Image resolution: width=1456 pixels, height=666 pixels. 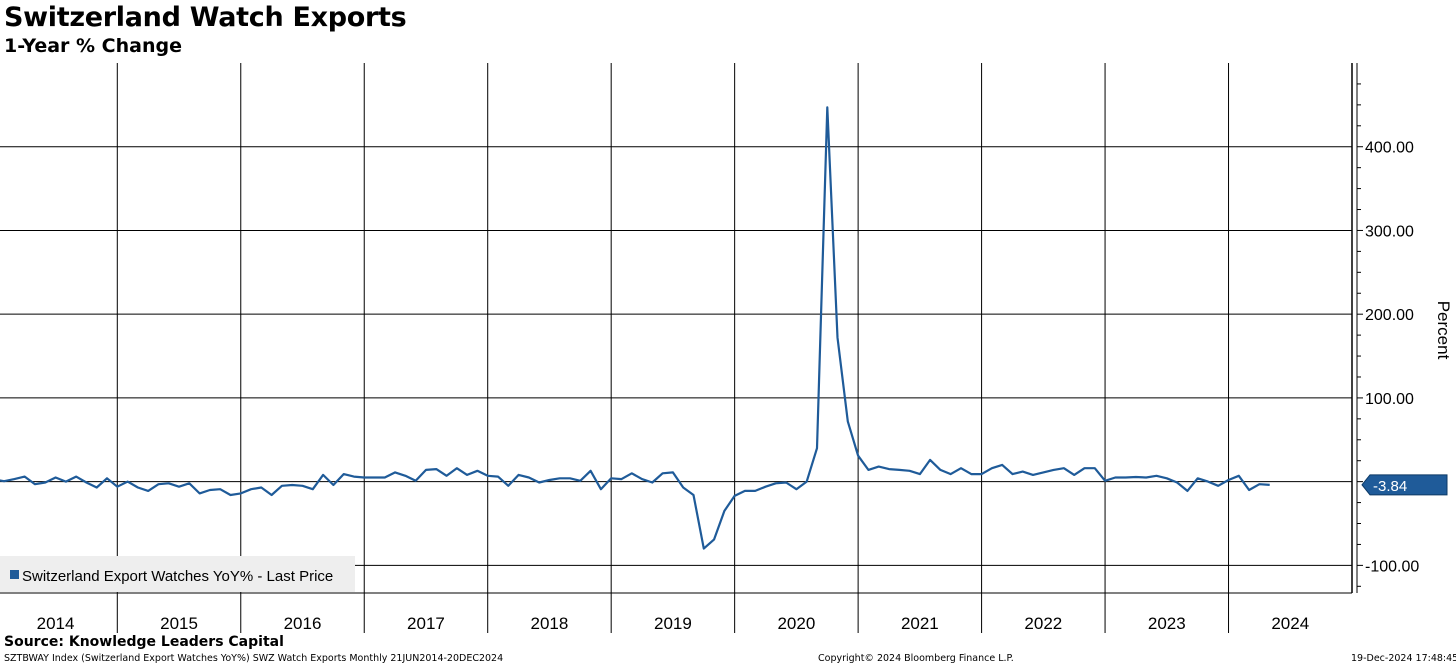 What do you see at coordinates (93, 46) in the screenshot?
I see `chart-subtitle: 1-Year % Change` at bounding box center [93, 46].